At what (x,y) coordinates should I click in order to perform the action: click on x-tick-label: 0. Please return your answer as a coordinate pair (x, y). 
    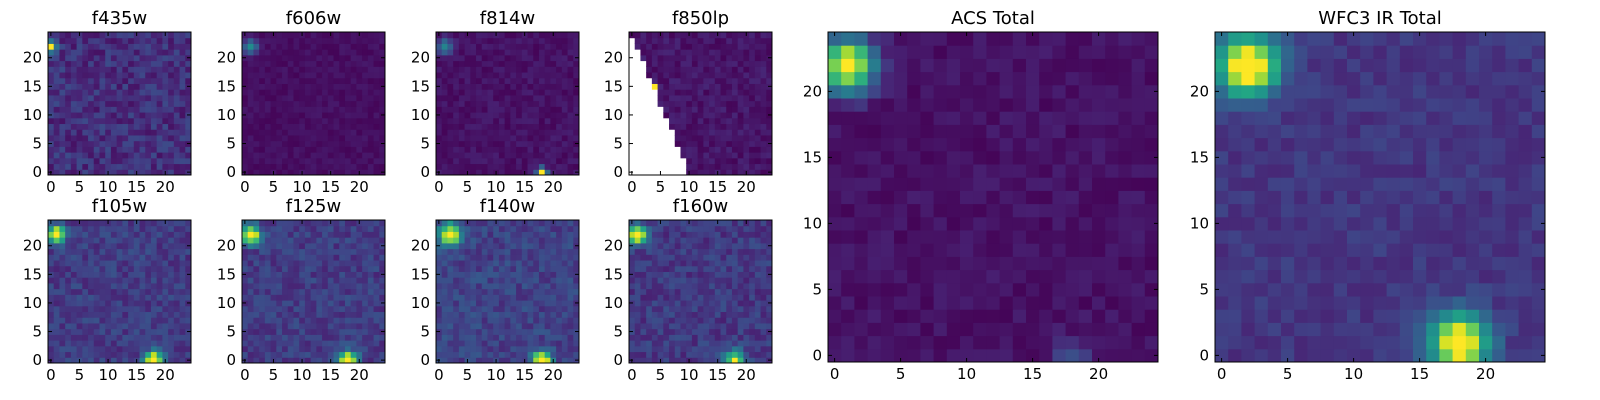
    Looking at the image, I should click on (245, 375).